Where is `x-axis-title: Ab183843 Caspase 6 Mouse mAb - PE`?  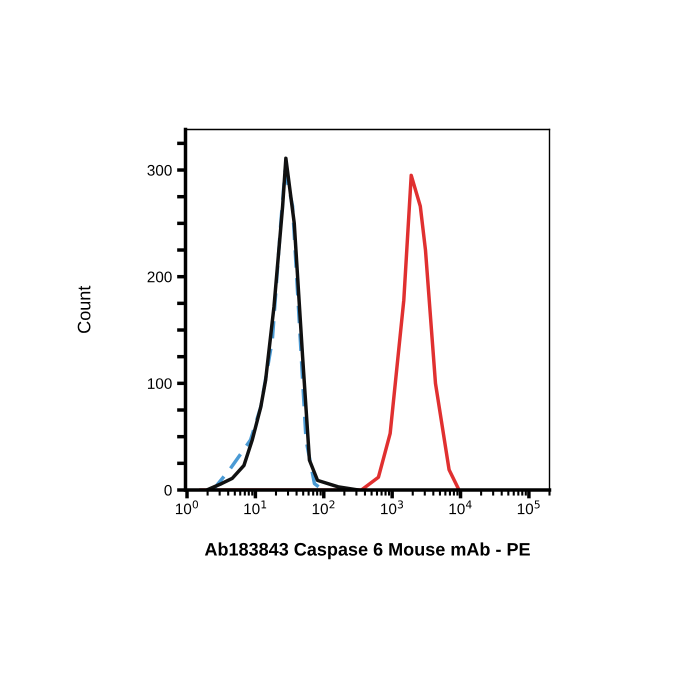 x-axis-title: Ab183843 Caspase 6 Mouse mAb - PE is located at coordinates (367, 551).